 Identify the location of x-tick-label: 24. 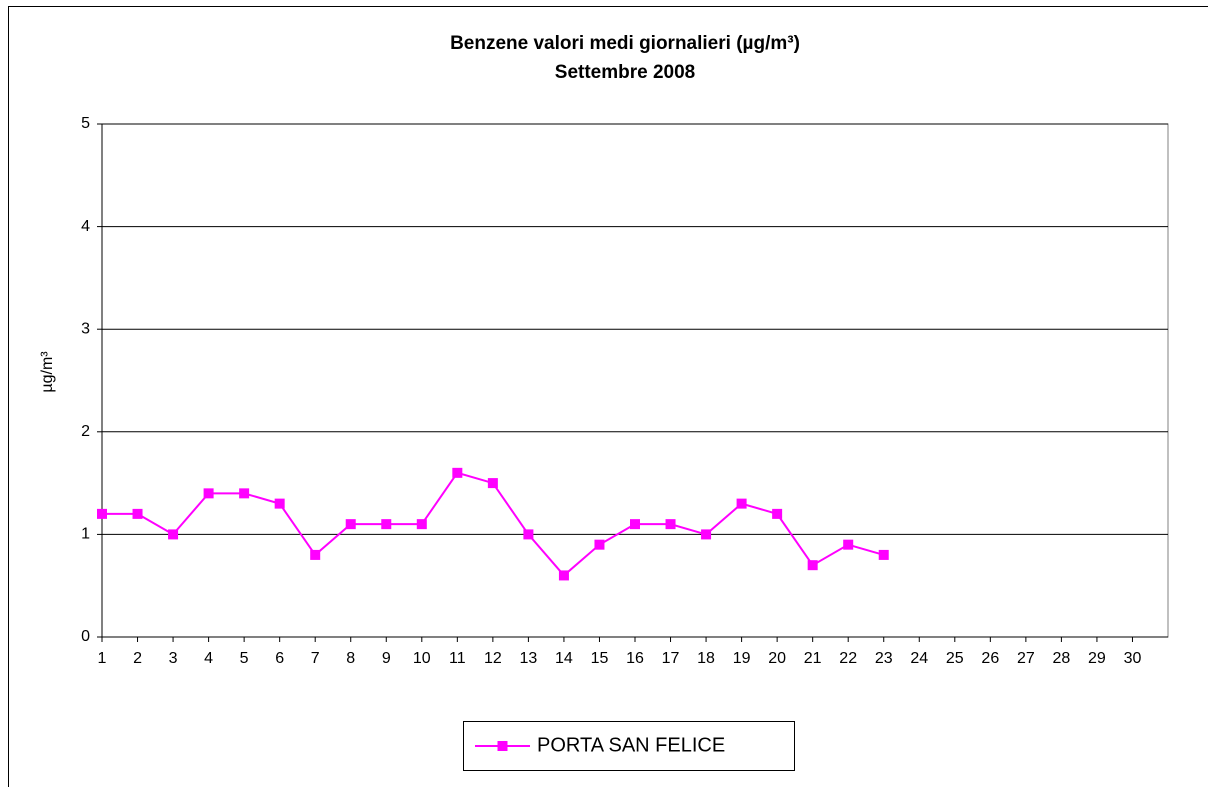
(919, 658).